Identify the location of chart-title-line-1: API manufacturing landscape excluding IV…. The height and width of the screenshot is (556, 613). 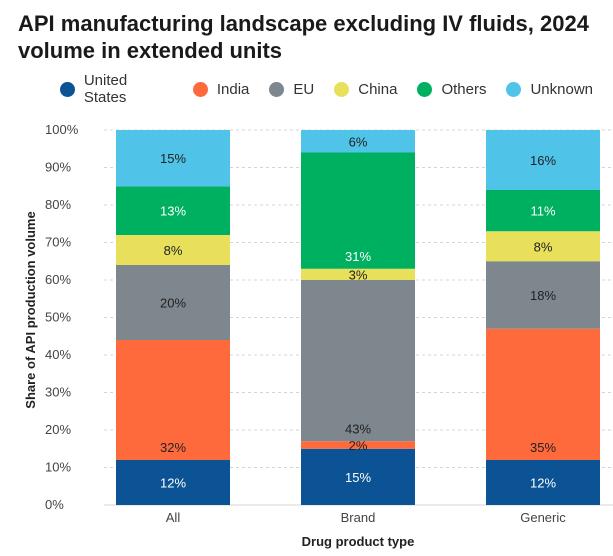
(303, 23).